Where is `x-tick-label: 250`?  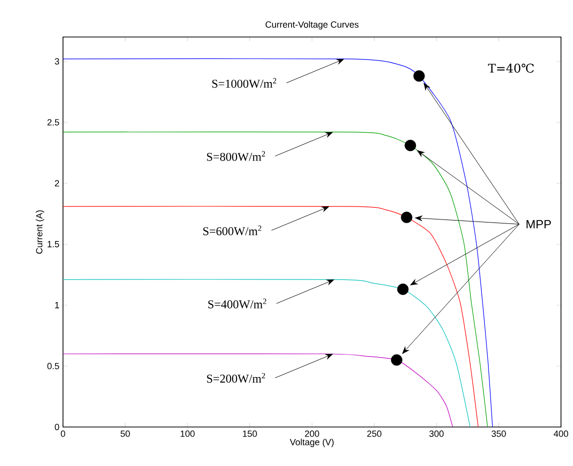
x-tick-label: 250 is located at coordinates (374, 433).